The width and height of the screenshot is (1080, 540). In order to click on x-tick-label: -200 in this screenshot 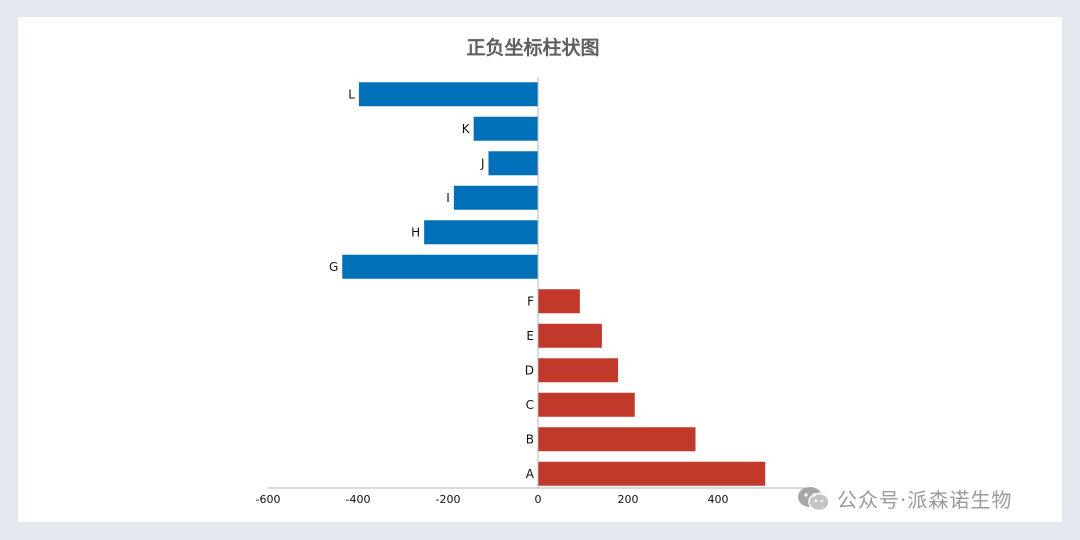, I will do `click(448, 499)`.